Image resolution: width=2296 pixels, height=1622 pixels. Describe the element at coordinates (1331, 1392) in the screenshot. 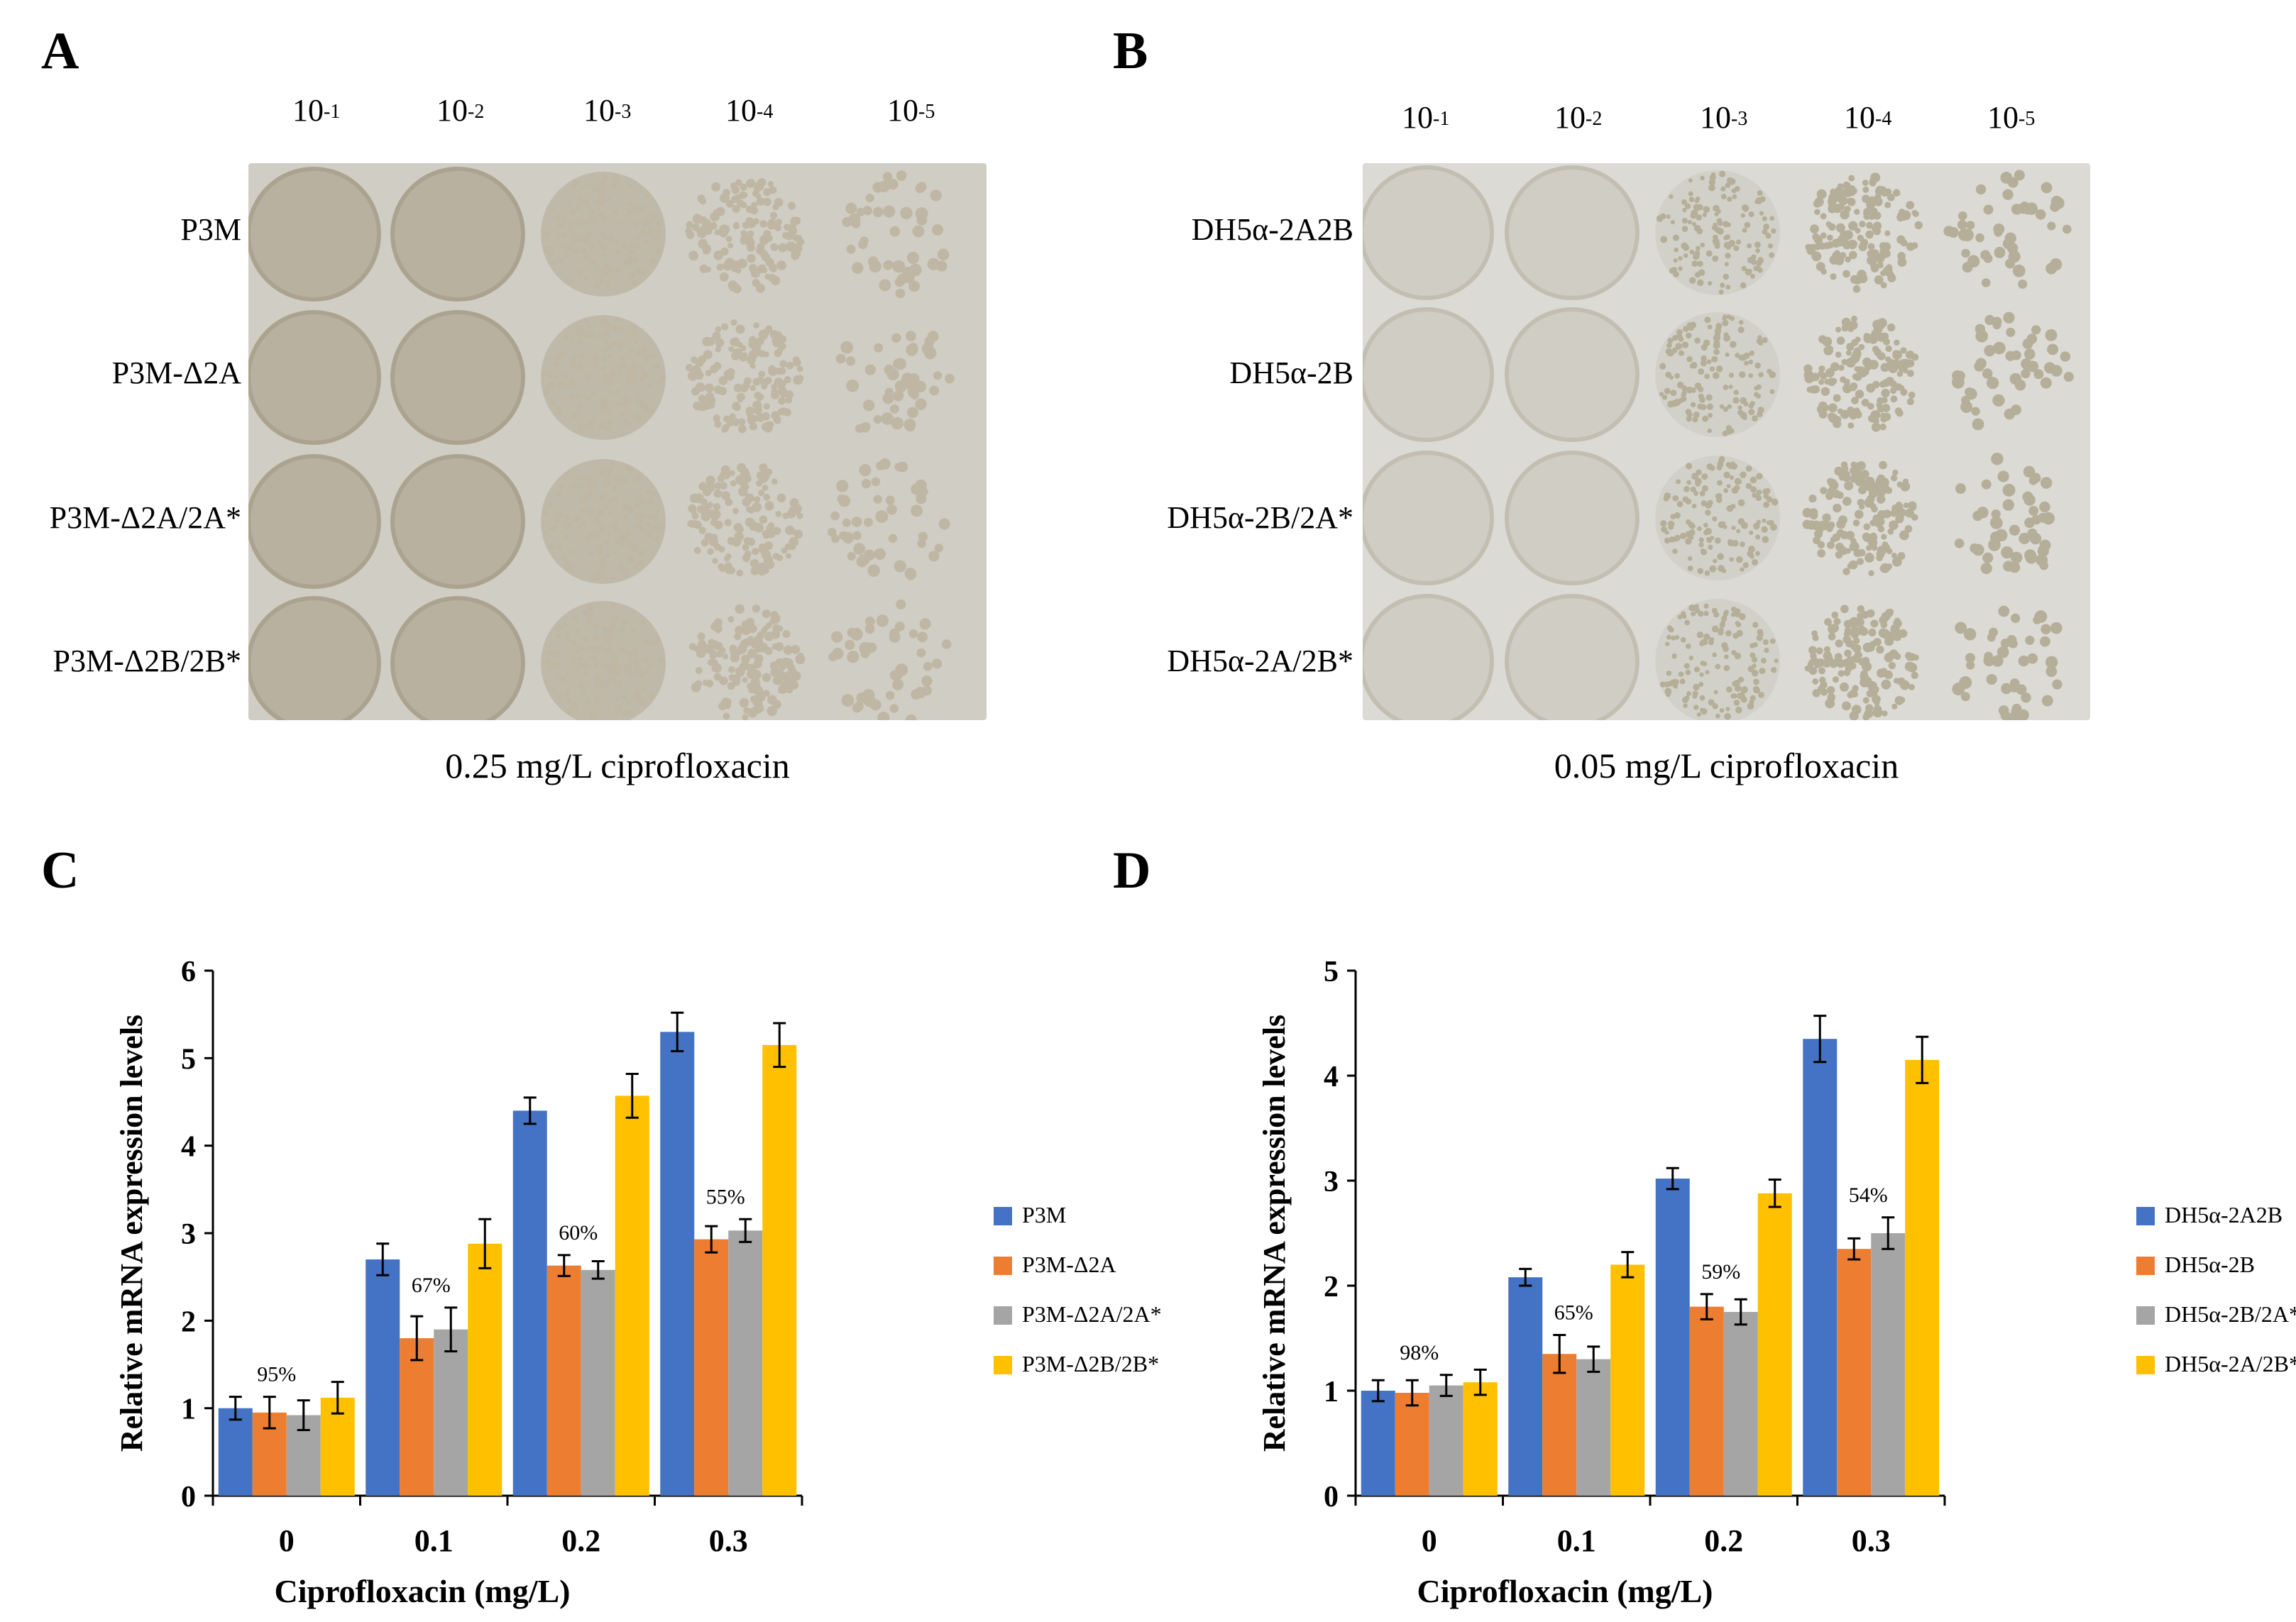

I see `y-tick-label: 1` at that location.